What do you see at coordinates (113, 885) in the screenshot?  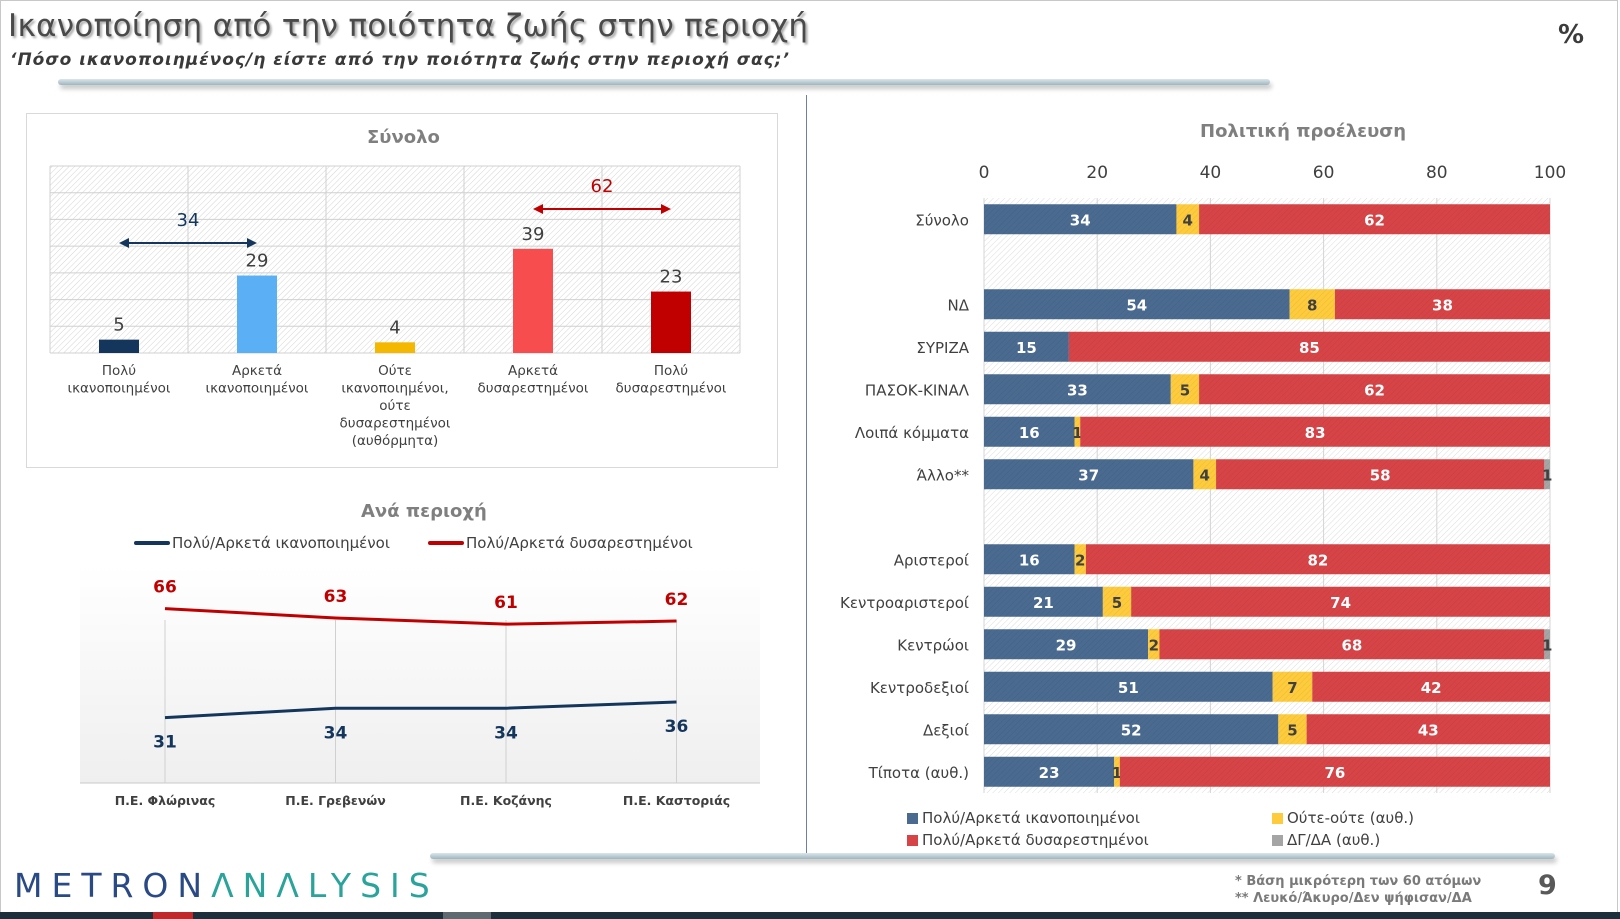 I see `logo-part-metron: METRON` at bounding box center [113, 885].